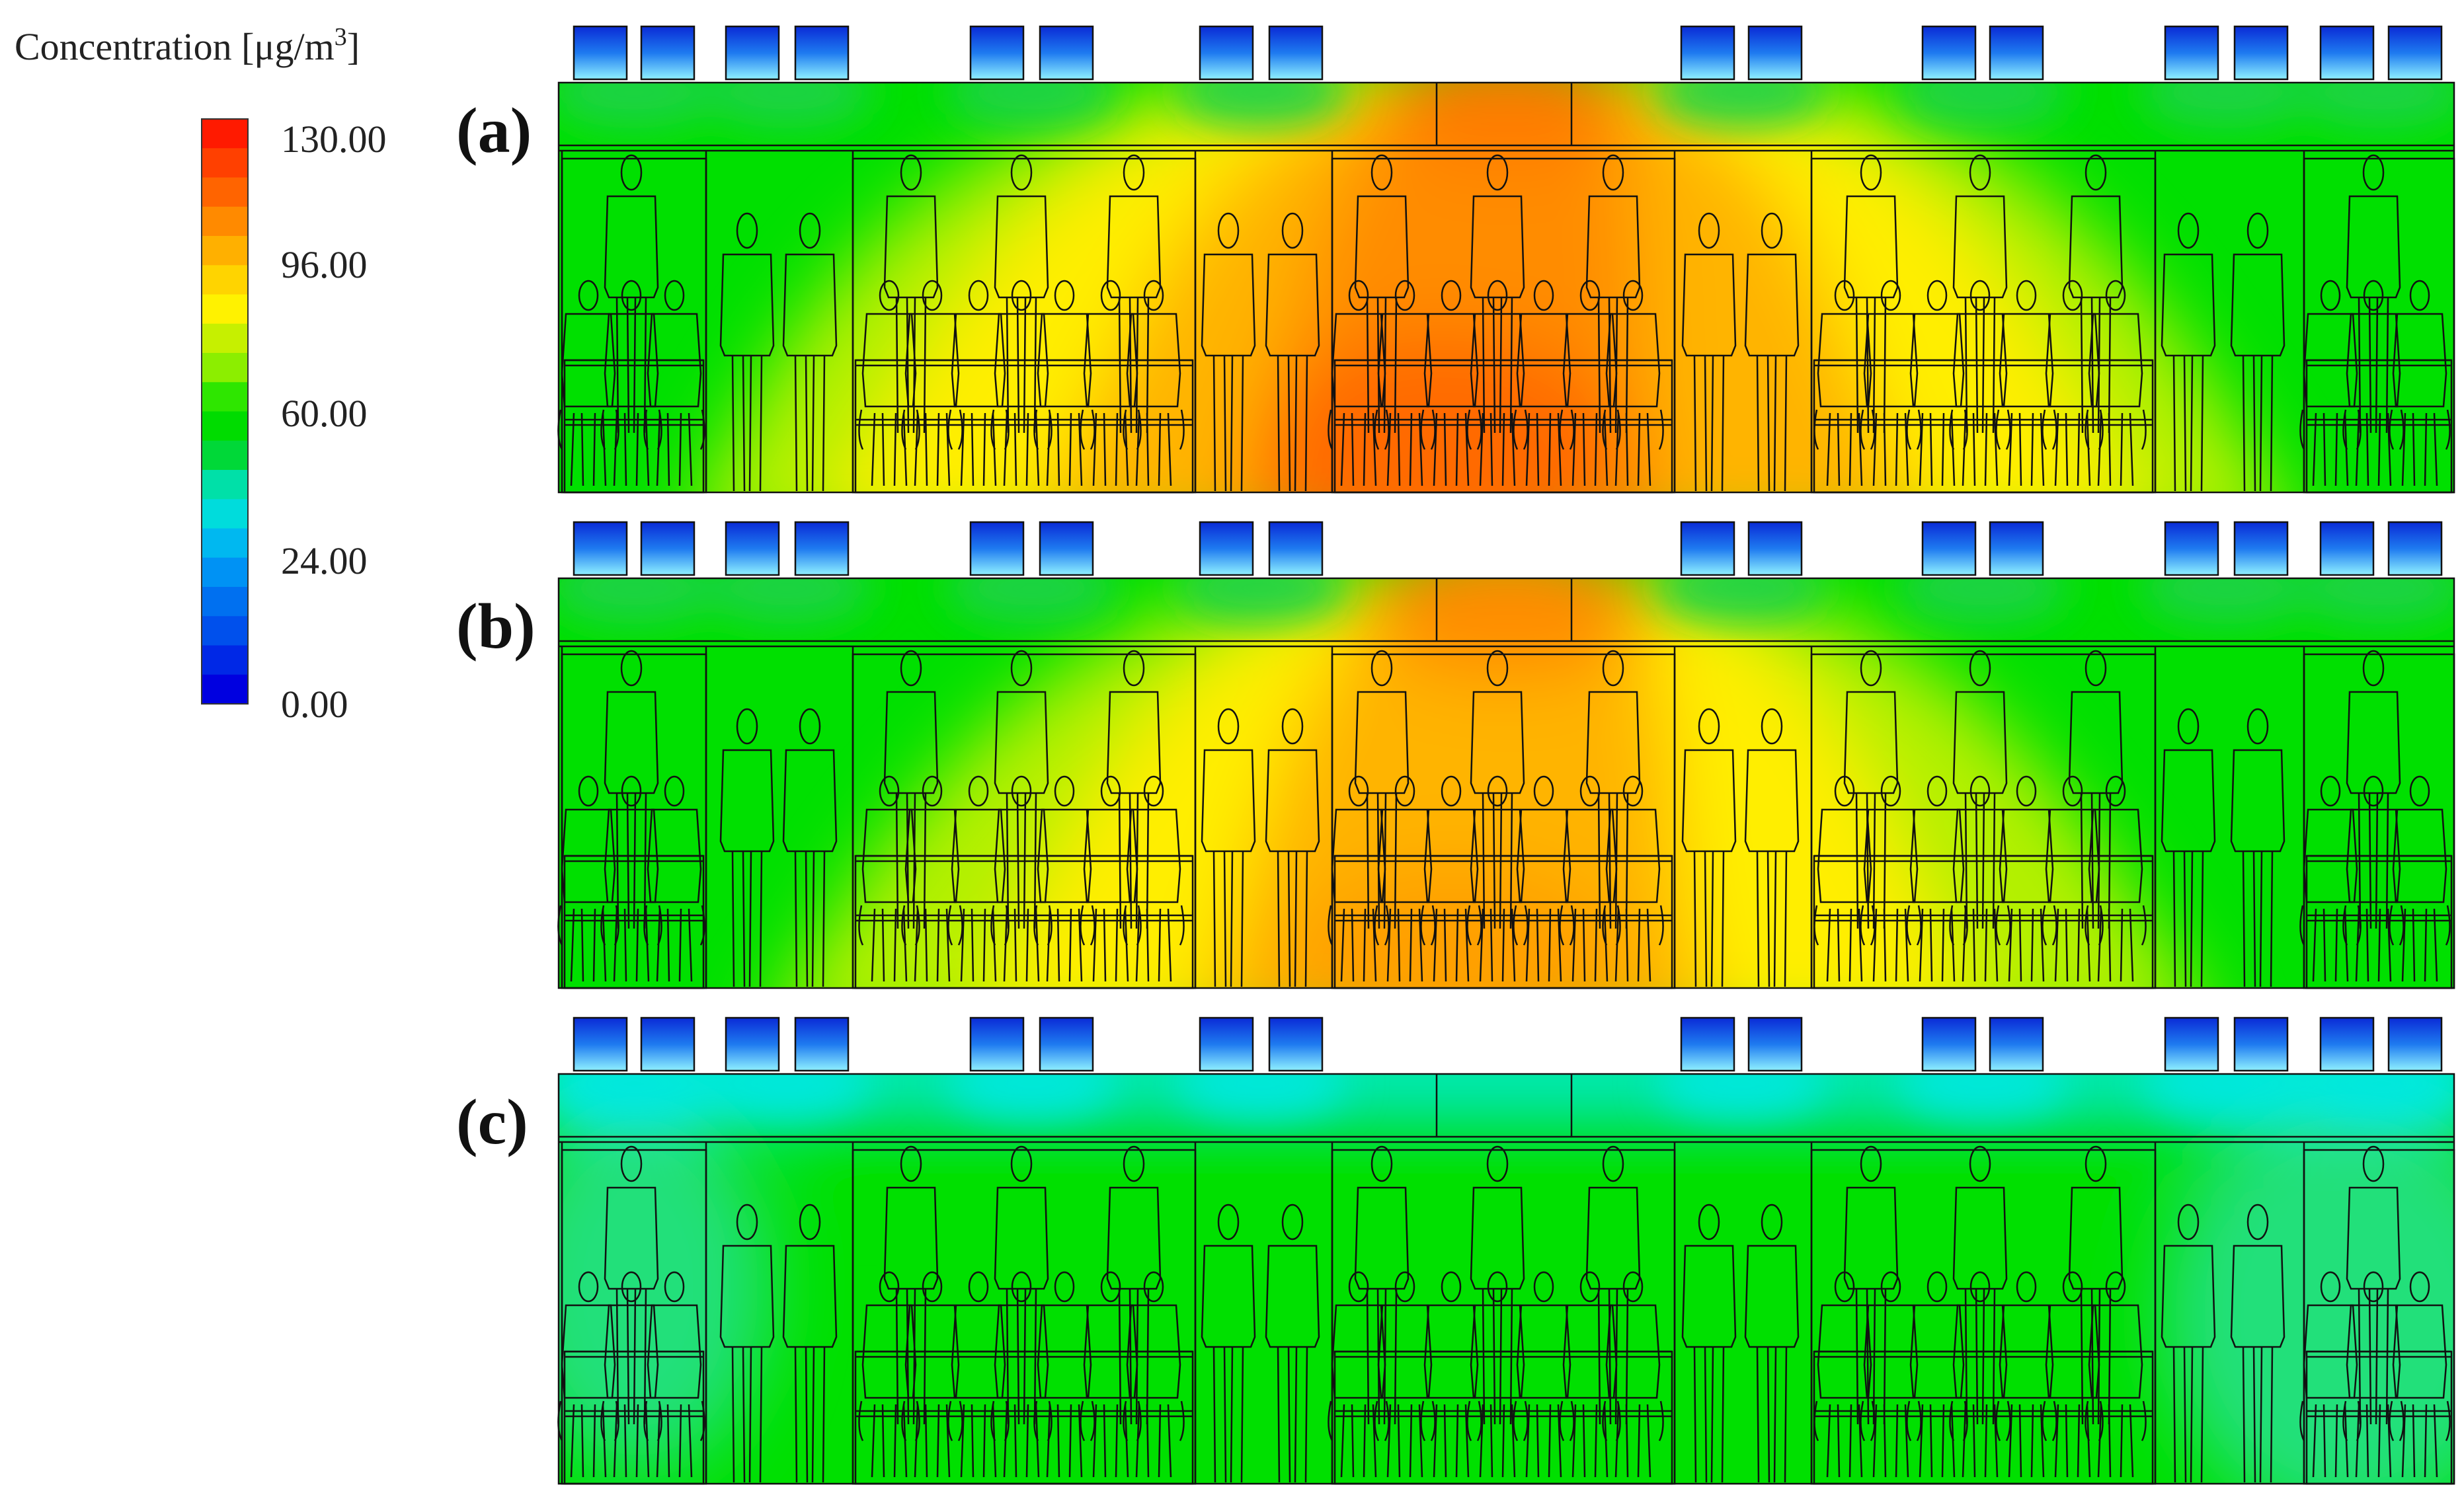  What do you see at coordinates (187, 45) in the screenshot?
I see `legend-title: Concentration [μg/m3]` at bounding box center [187, 45].